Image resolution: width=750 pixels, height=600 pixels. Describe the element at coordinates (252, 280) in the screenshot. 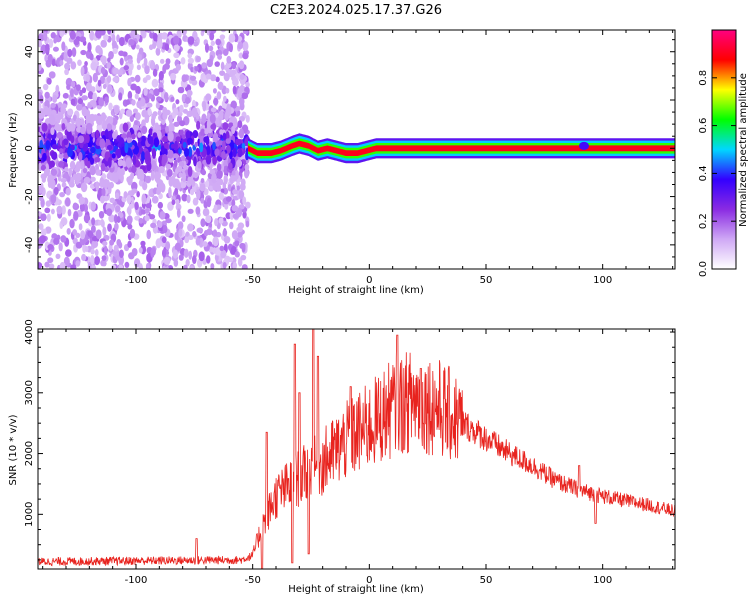

I see `spectrogram-x-tick-label: -50` at that location.